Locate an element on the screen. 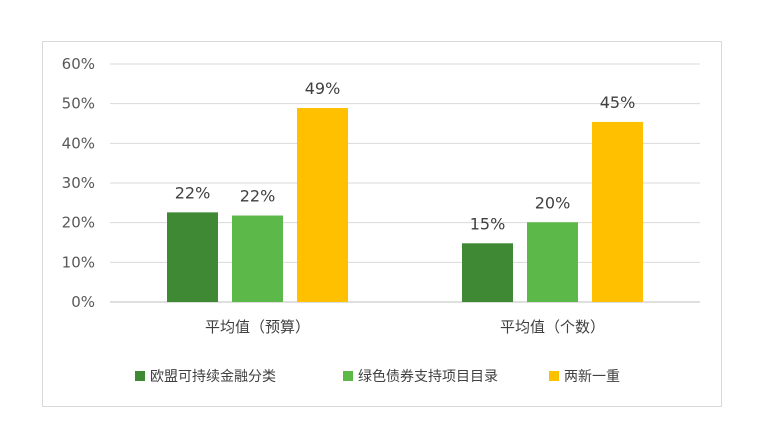  legend-label: 两新一重 is located at coordinates (592, 377).